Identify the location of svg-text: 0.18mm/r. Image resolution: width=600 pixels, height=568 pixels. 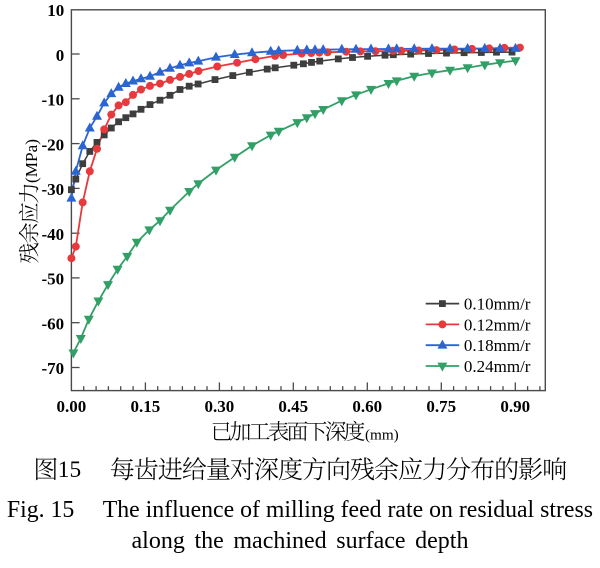
(497, 345).